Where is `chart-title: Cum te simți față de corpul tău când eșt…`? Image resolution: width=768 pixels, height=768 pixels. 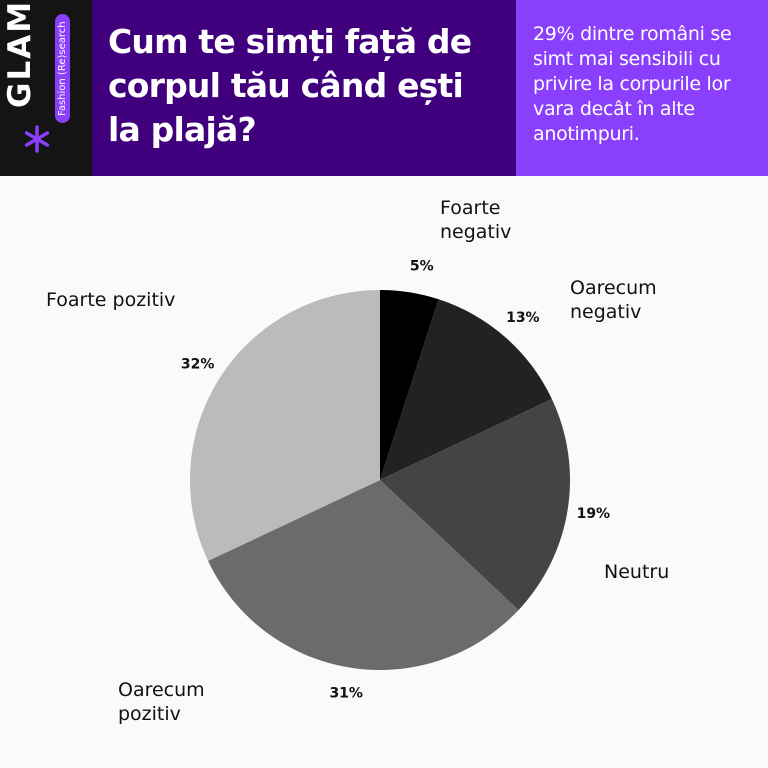
chart-title: Cum te simți față de corpul tău când eșt… is located at coordinates (290, 85).